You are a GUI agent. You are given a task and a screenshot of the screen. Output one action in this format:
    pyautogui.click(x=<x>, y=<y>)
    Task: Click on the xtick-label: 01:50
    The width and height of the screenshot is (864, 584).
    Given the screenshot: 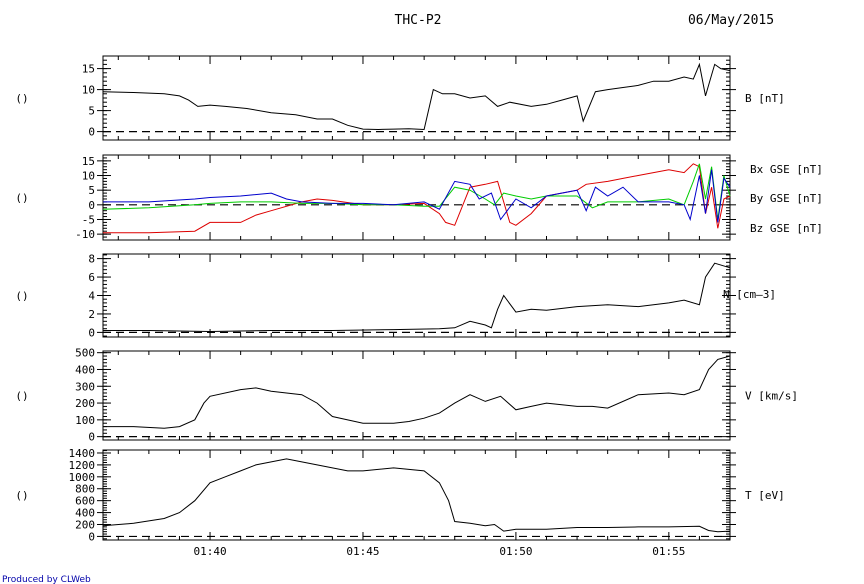 What is the action you would take?
    pyautogui.click(x=515, y=551)
    